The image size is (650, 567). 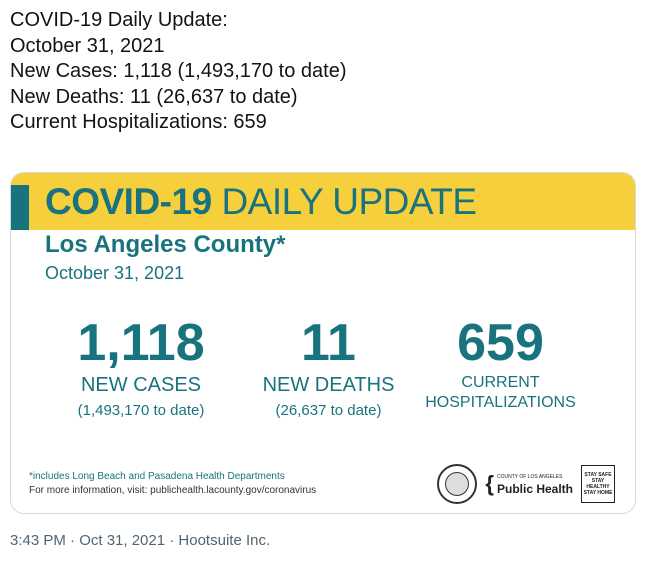 I want to click on stat-new-deaths: 11 NEW DEATHS (26,637 to date), so click(x=328, y=368).